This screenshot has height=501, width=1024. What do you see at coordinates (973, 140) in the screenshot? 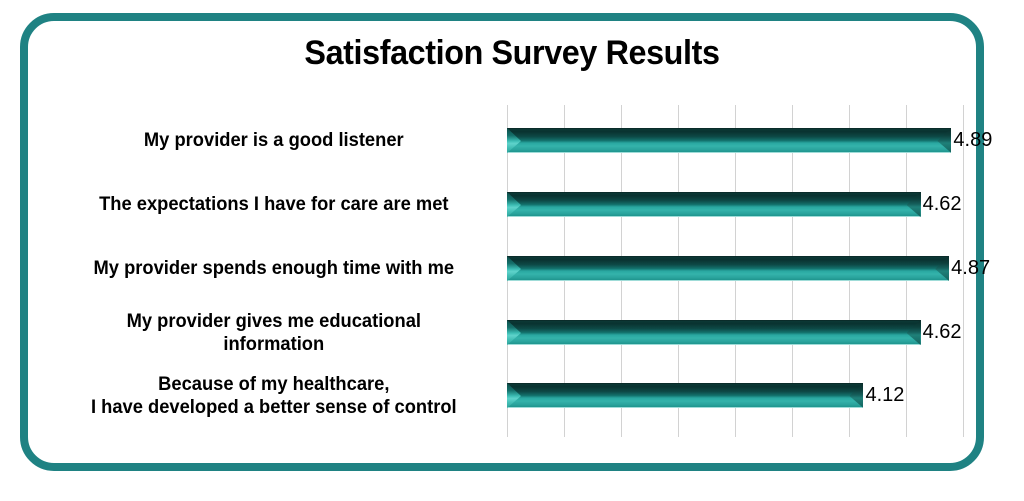
I see `bar-value-label: 4.89` at bounding box center [973, 140].